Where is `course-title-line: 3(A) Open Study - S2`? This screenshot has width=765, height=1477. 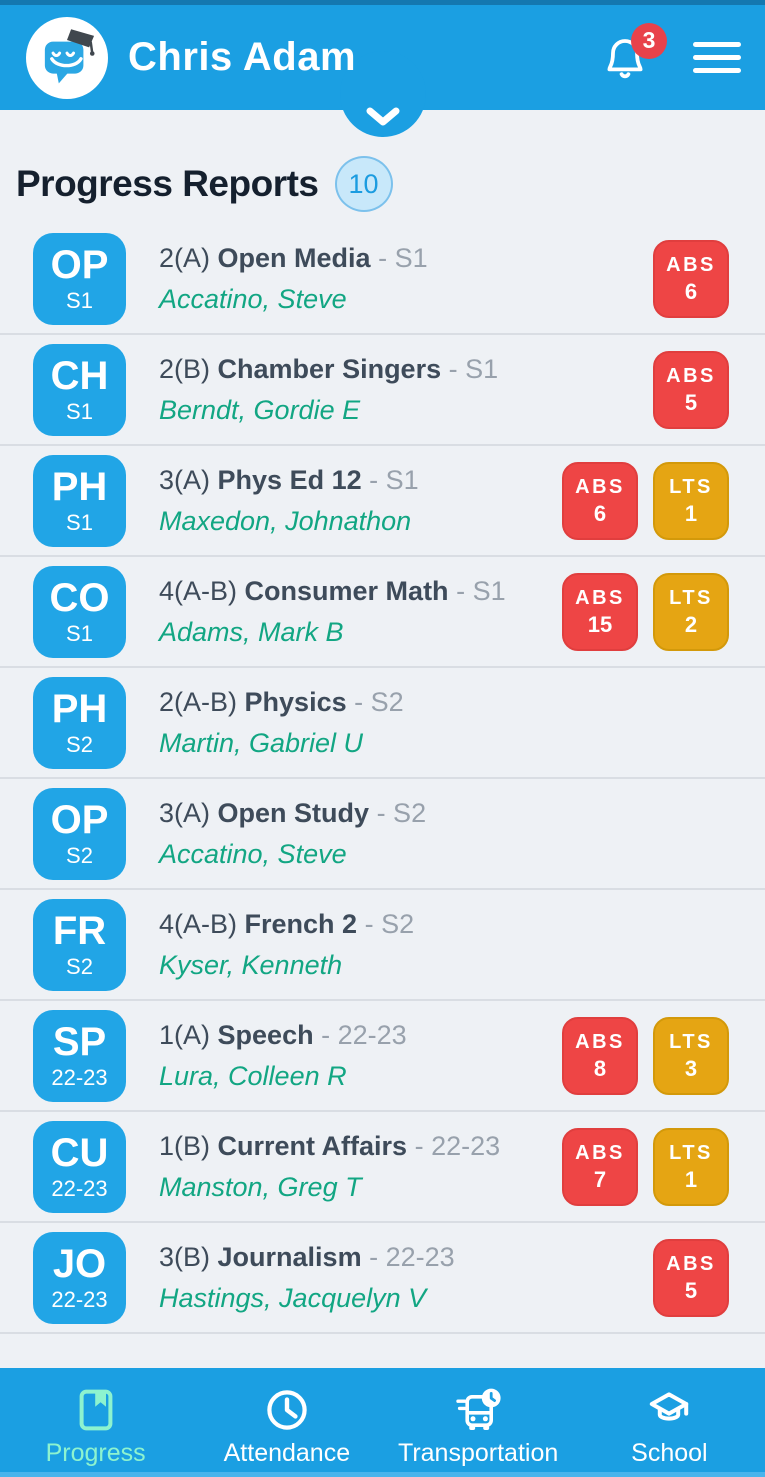
course-title-line: 3(A) Open Study - S2 is located at coordinates (444, 813).